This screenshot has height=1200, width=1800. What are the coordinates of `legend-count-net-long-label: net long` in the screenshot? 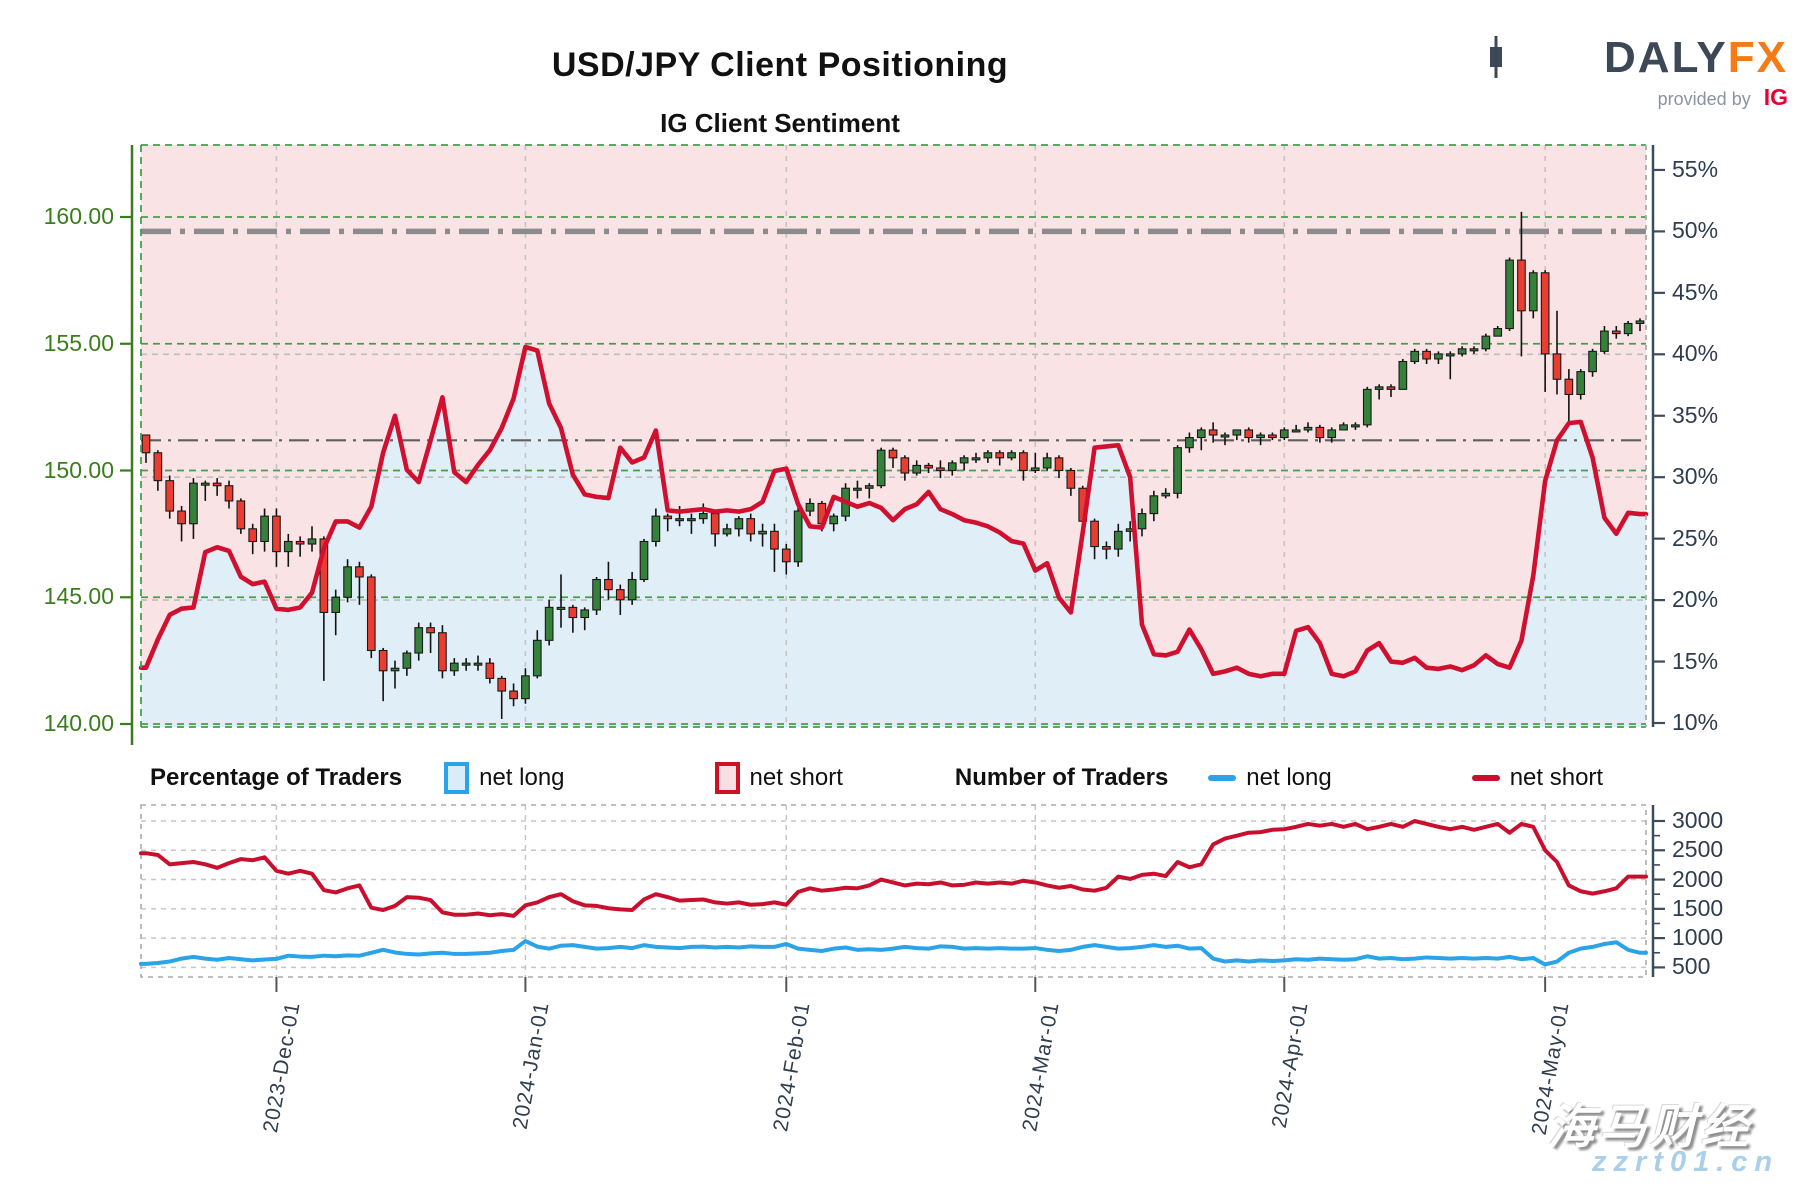 It's located at (1289, 777).